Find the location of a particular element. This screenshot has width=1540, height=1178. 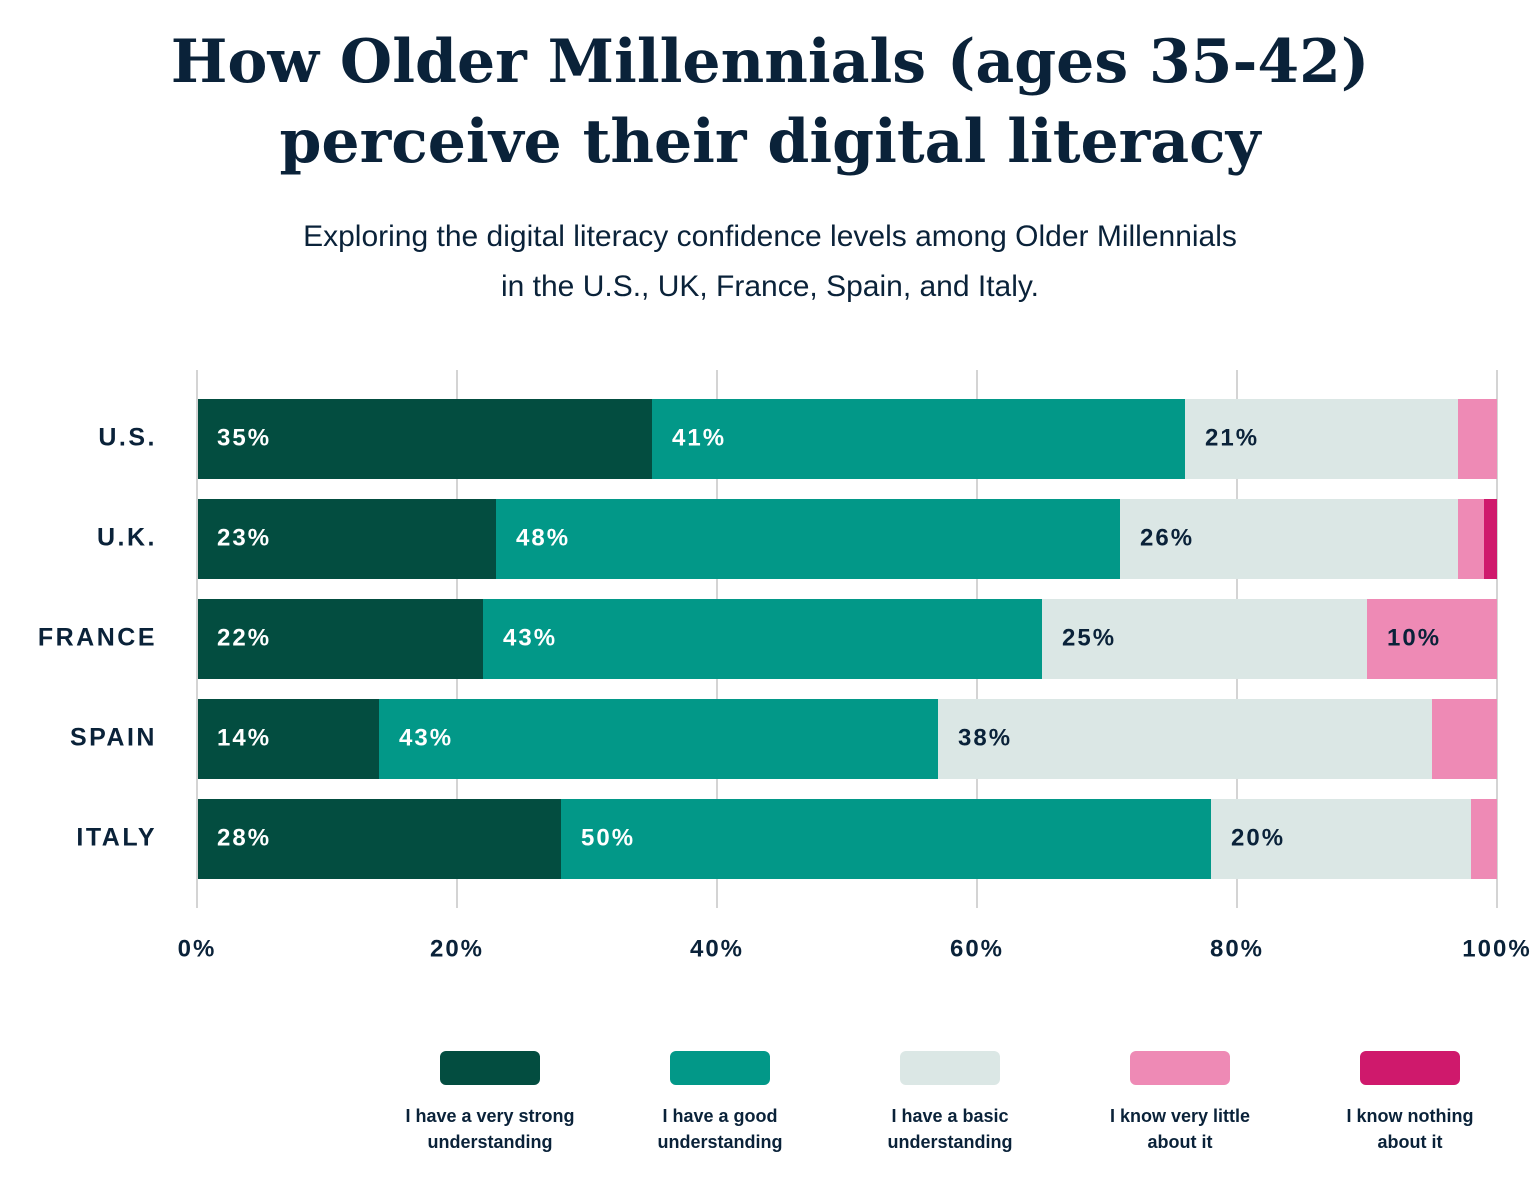

legend-item: I have a good understanding is located at coordinates (720, 1103).